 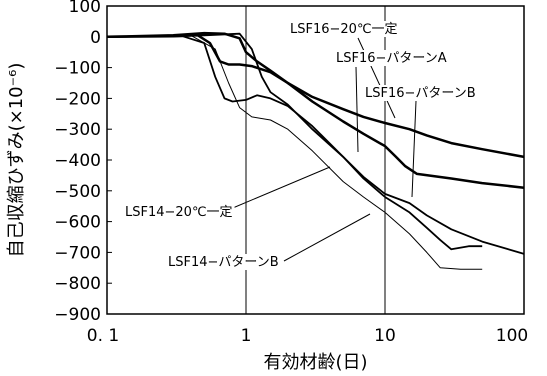 What do you see at coordinates (77, 223) in the screenshot?
I see `y-tick-label: −600` at bounding box center [77, 223].